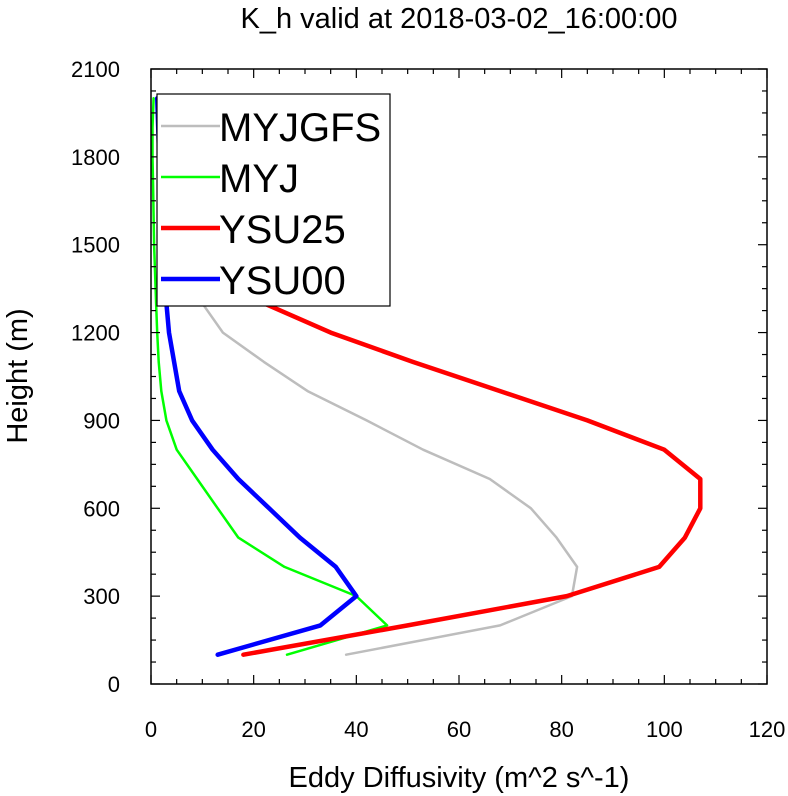 The width and height of the screenshot is (788, 796). What do you see at coordinates (459, 778) in the screenshot?
I see `x-axis-label: Eddy Diffusivity (m^2 s^-1)` at bounding box center [459, 778].